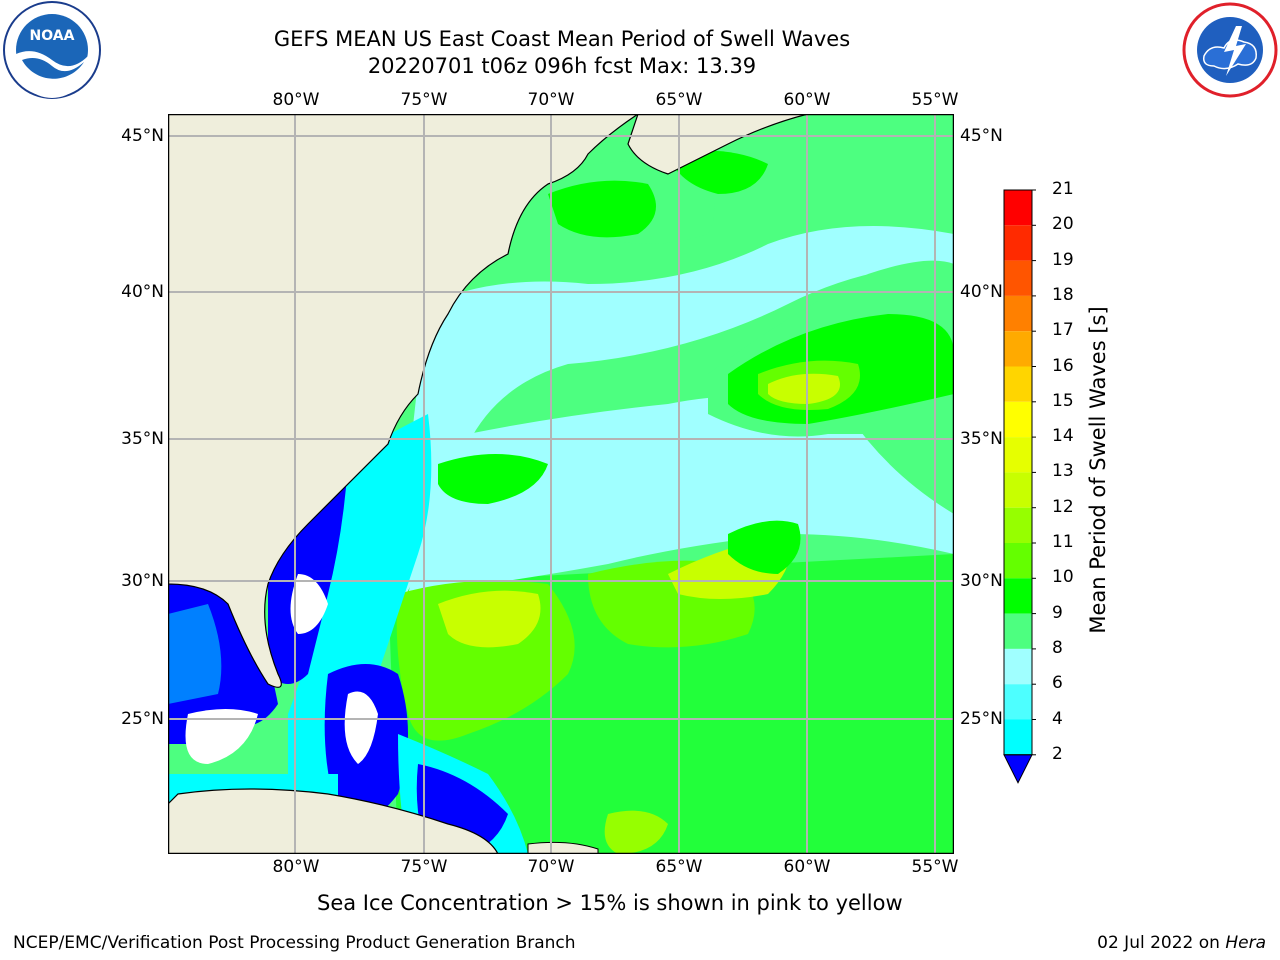 Image resolution: width=1280 pixels, height=960 pixels. Describe the element at coordinates (1057, 647) in the screenshot. I see `colorbar-tick-label: 8` at that location.